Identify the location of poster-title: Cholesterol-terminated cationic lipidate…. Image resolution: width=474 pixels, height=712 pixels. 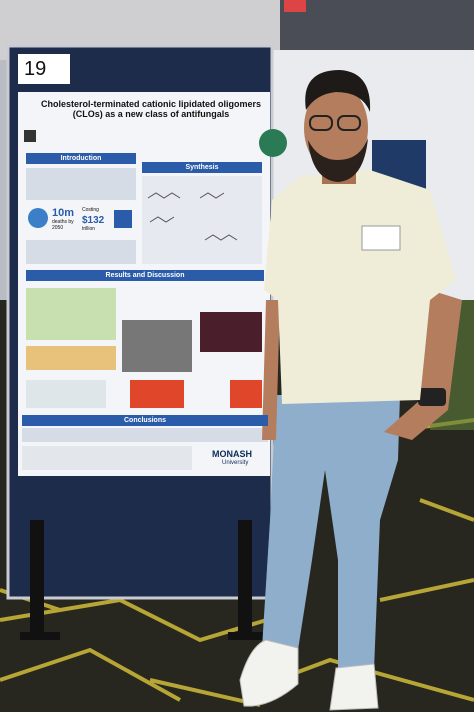
(151, 109).